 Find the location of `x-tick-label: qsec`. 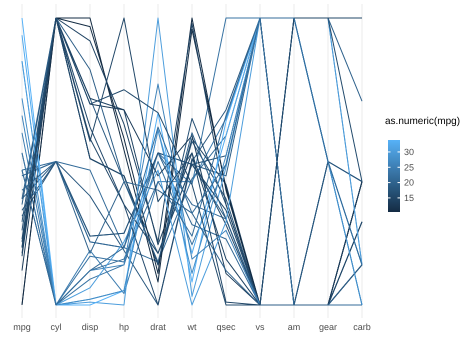

x-tick-label: qsec is located at coordinates (226, 327).